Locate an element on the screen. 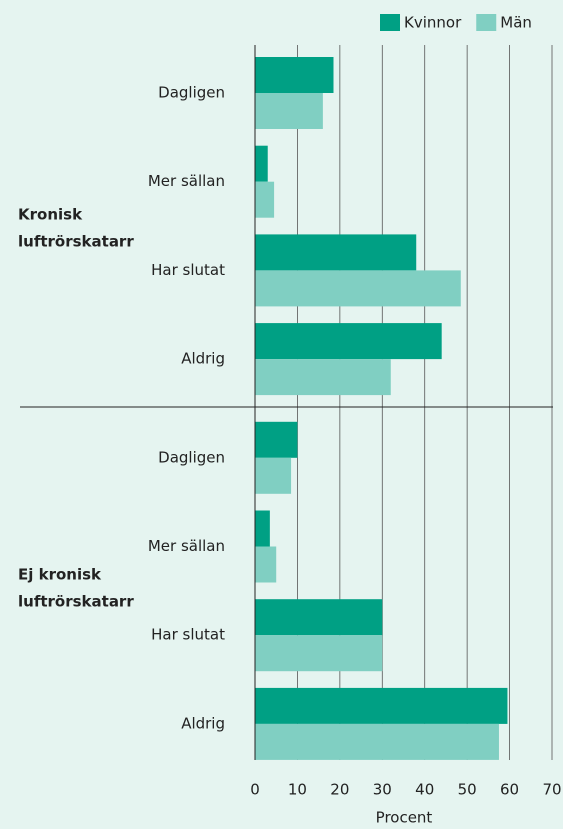  group-label: Ej kronisk is located at coordinates (60, 575).